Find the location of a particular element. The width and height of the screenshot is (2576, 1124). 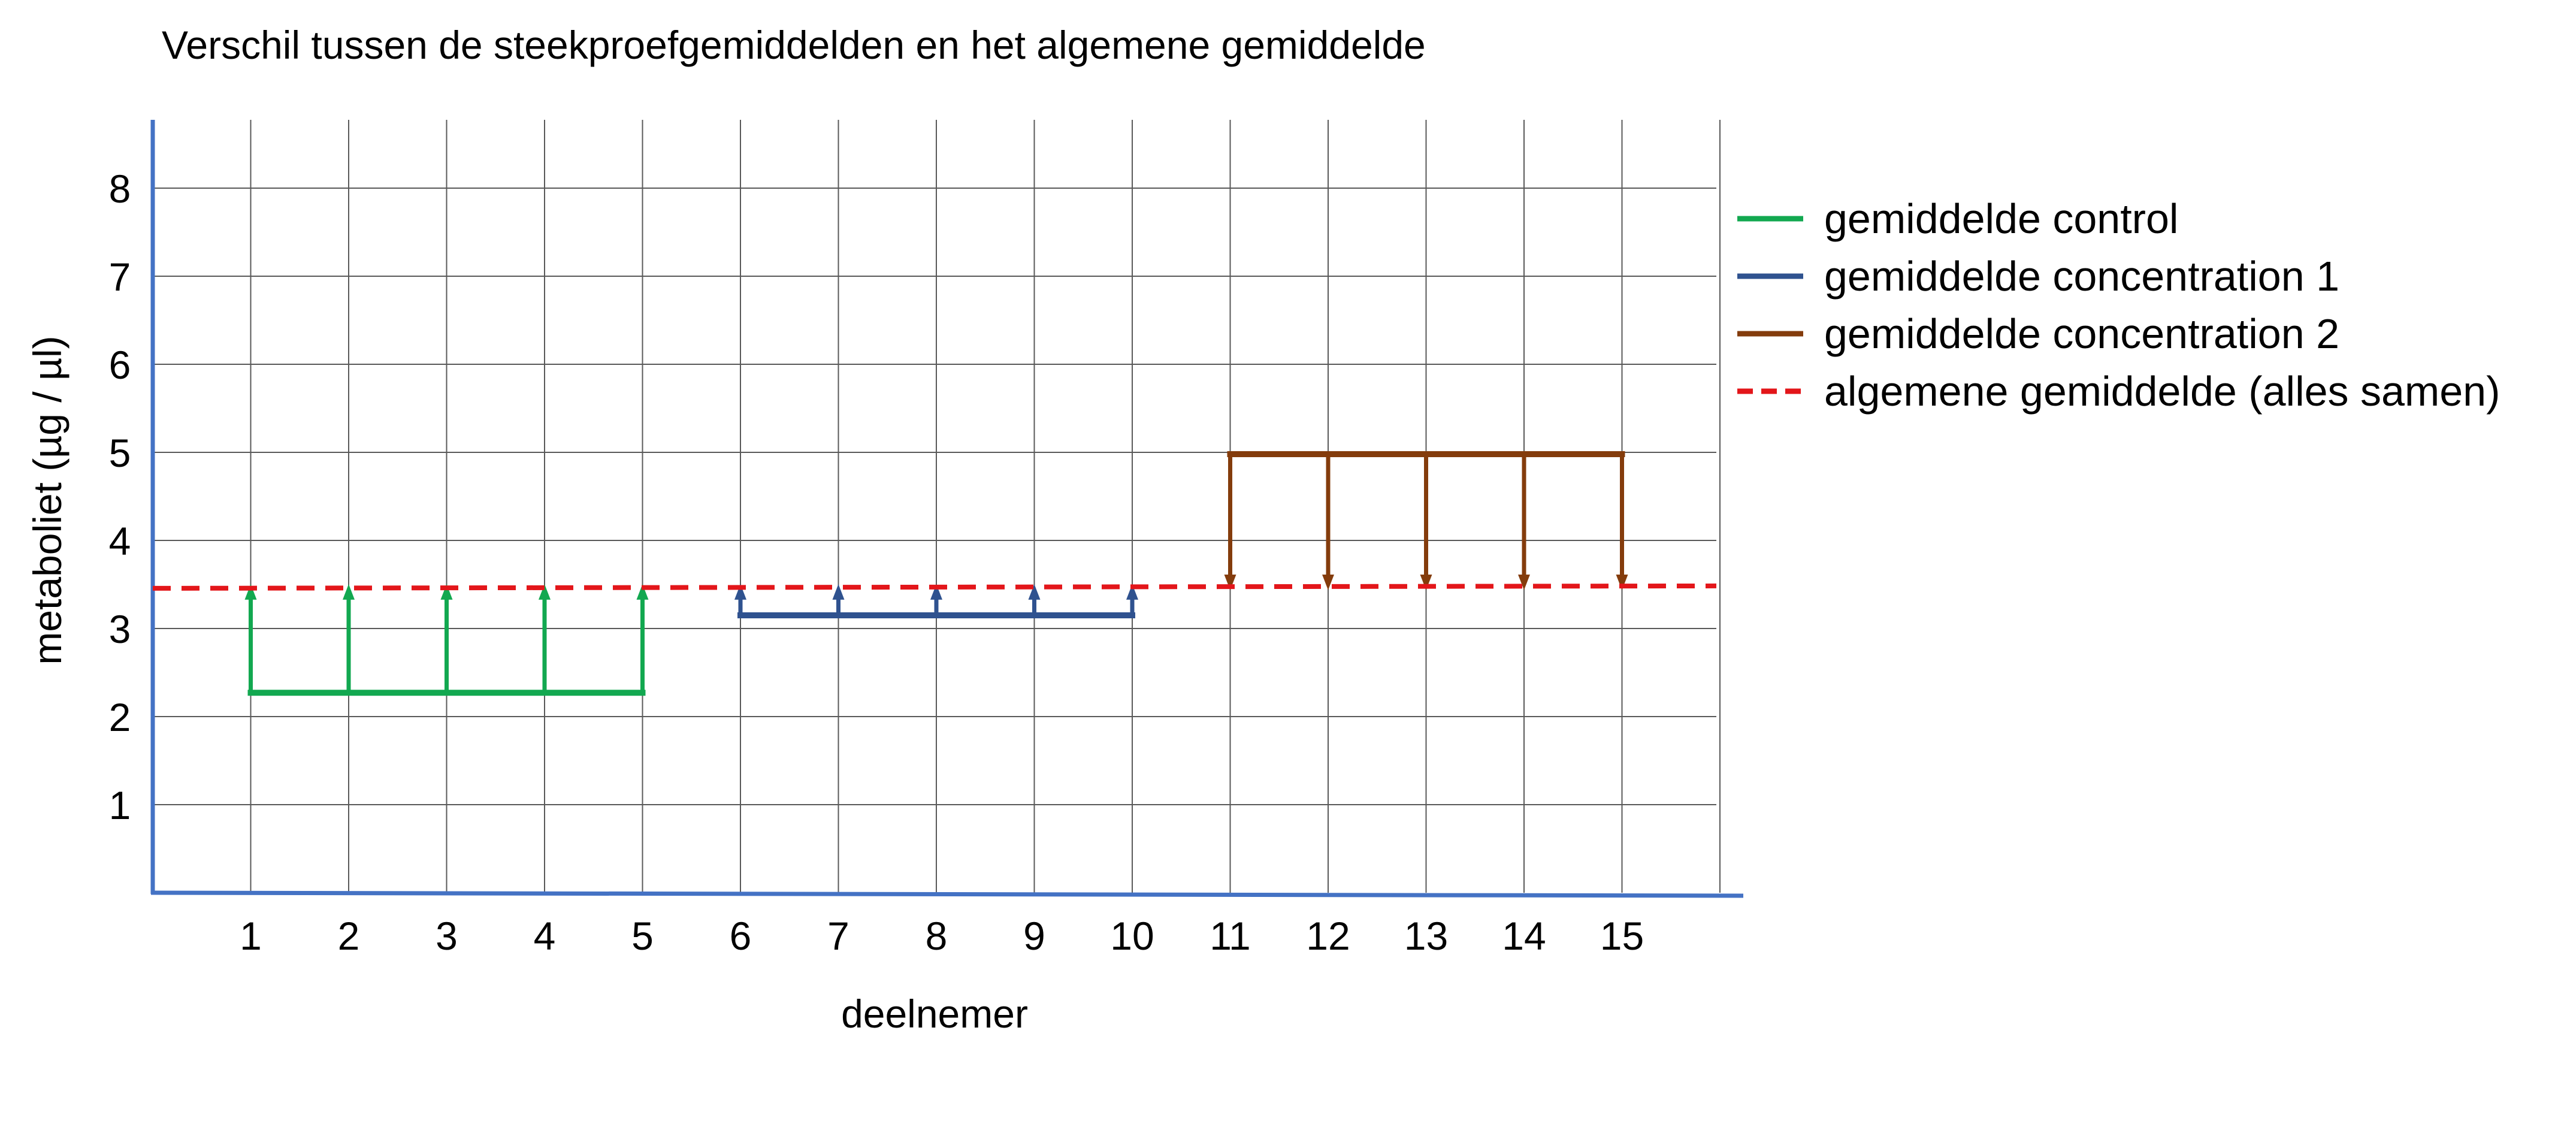

x-tick-label: 14 is located at coordinates (1524, 936).